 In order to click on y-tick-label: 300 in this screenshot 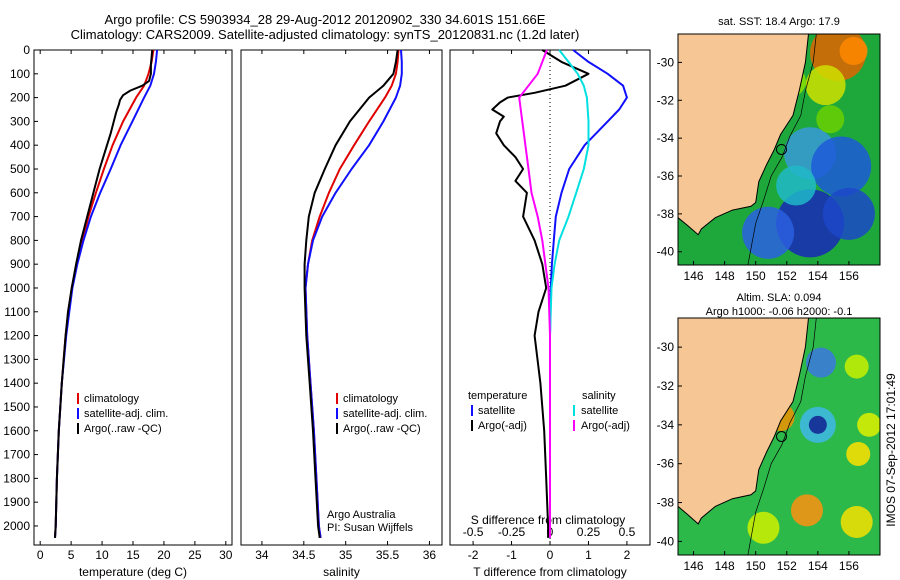, I will do `click(20, 121)`.